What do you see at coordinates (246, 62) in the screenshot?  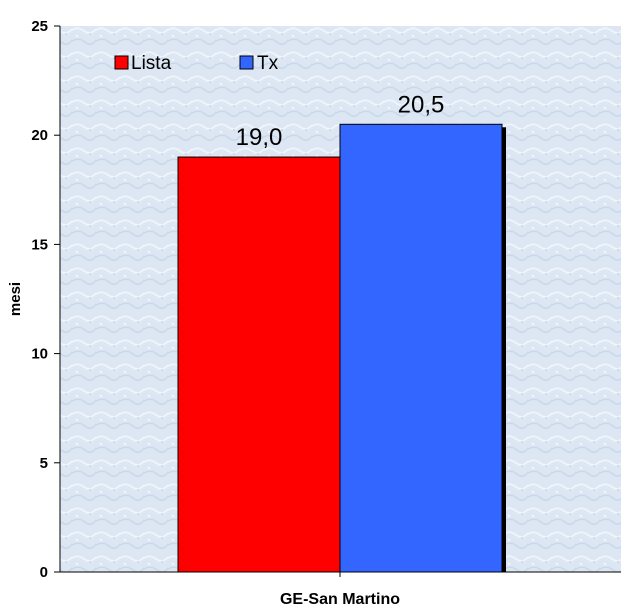 I see `legend-swatch-tx` at bounding box center [246, 62].